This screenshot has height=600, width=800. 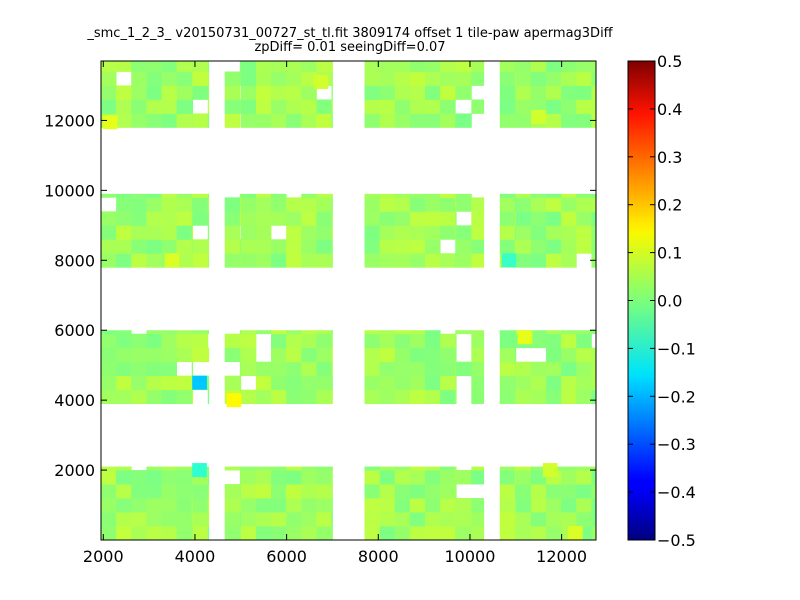 I want to click on colorbar-tick-label: 0.2, so click(x=669, y=205).